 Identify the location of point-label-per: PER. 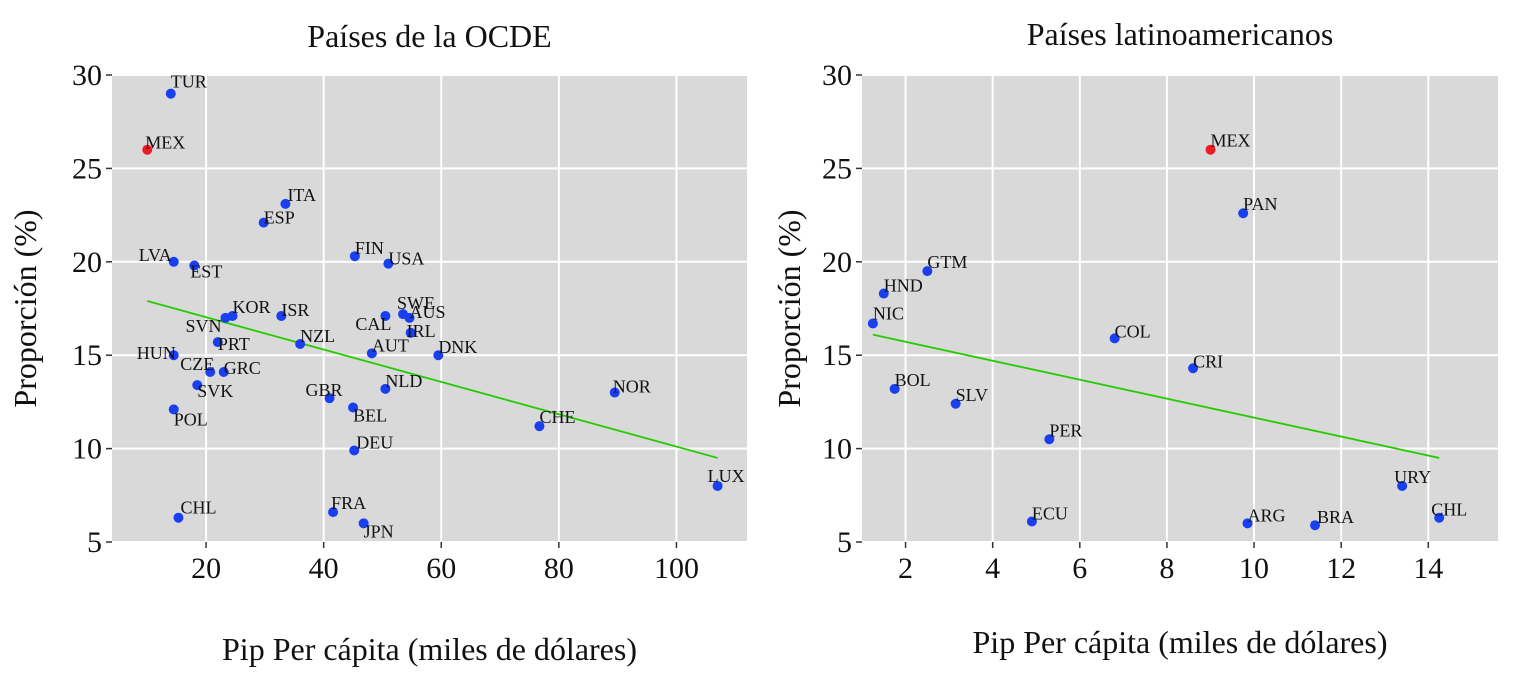
(1065, 430).